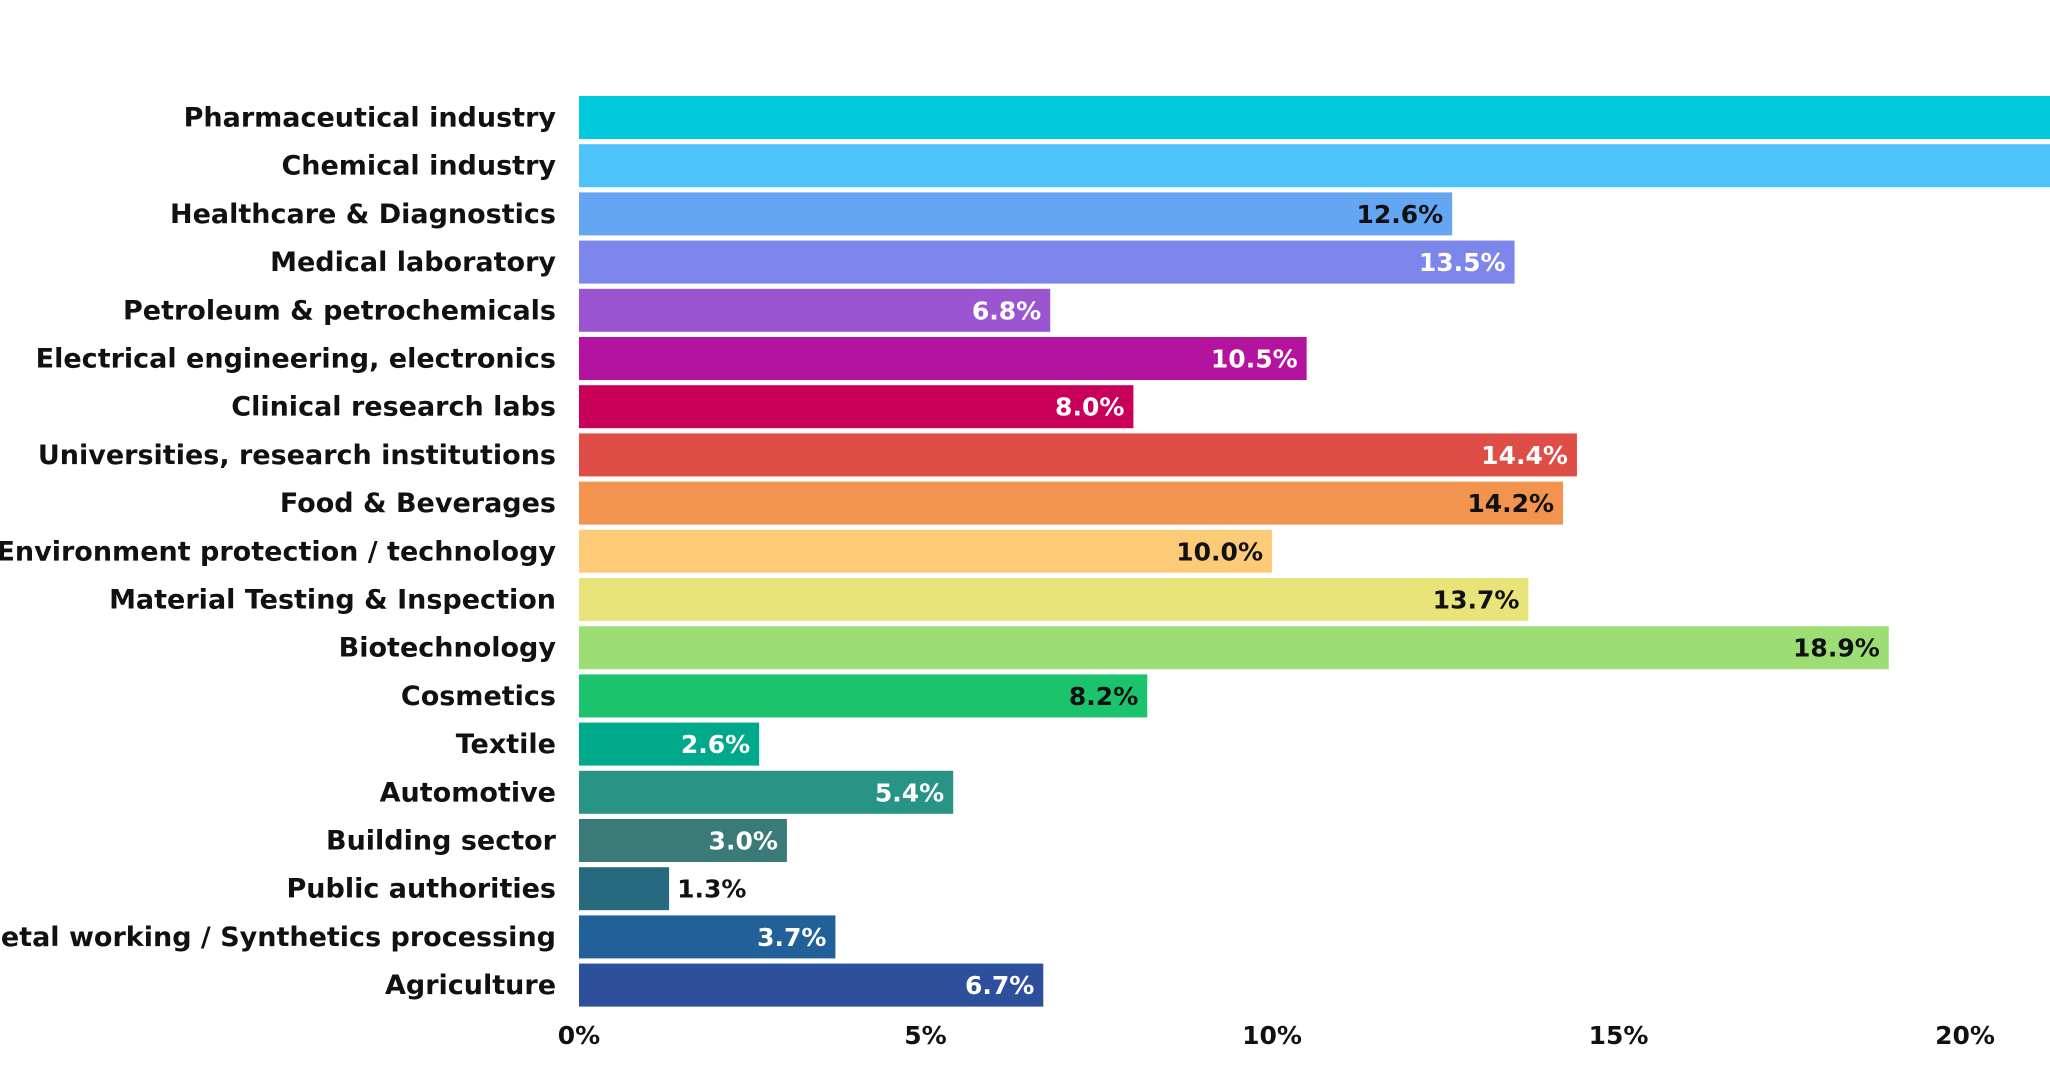  I want to click on data-label: 10.0%, so click(1219, 551).